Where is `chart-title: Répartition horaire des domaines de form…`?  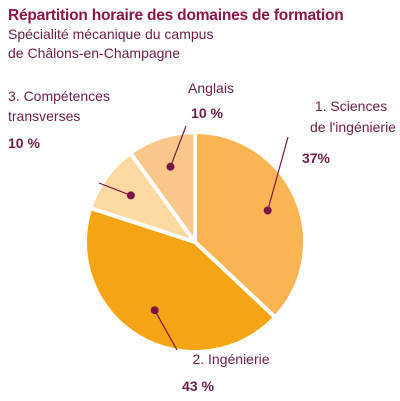
chart-title: Répartition horaire des domaines de form… is located at coordinates (176, 15).